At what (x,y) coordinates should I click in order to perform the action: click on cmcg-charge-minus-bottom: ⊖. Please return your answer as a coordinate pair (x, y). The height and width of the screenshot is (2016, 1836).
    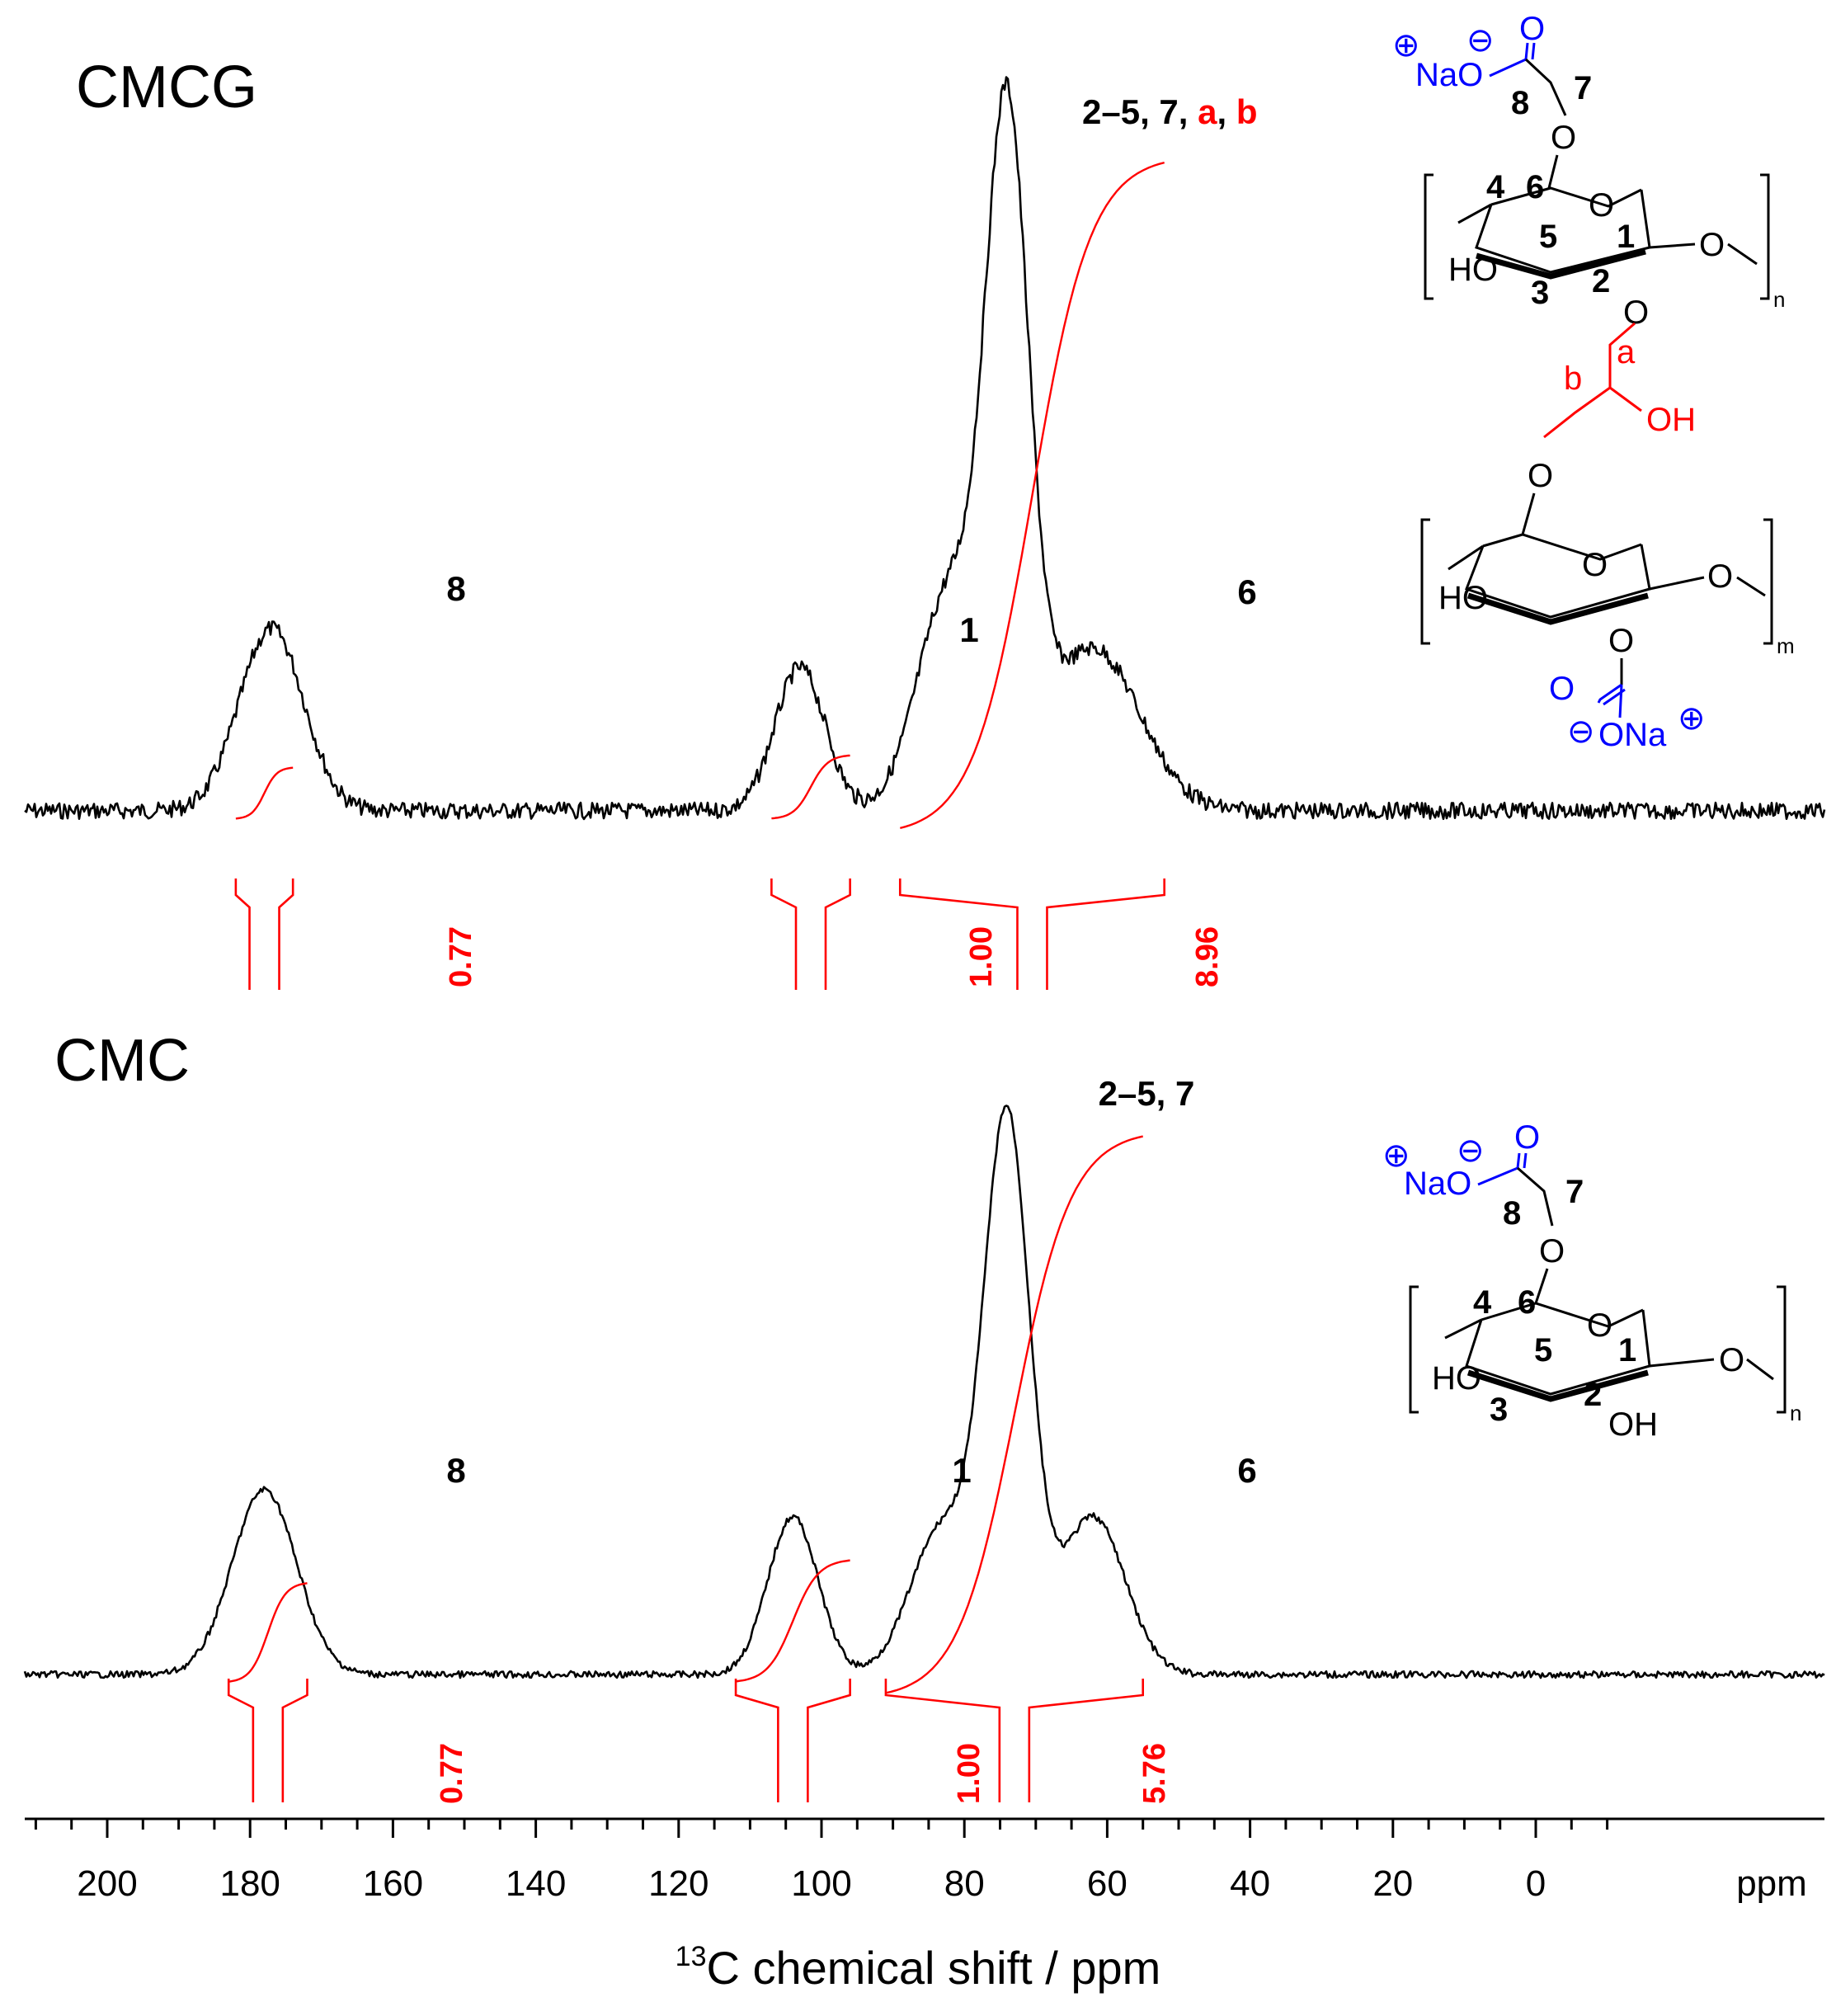
    Looking at the image, I should click on (1581, 732).